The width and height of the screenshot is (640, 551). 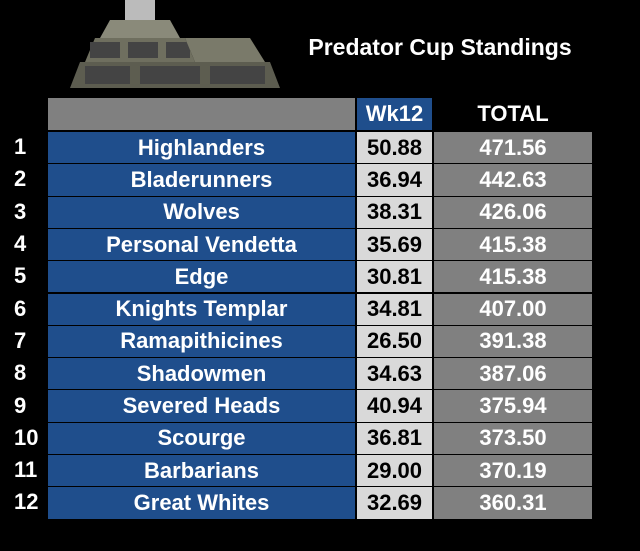 What do you see at coordinates (394, 502) in the screenshot?
I see `week-score: 32.69` at bounding box center [394, 502].